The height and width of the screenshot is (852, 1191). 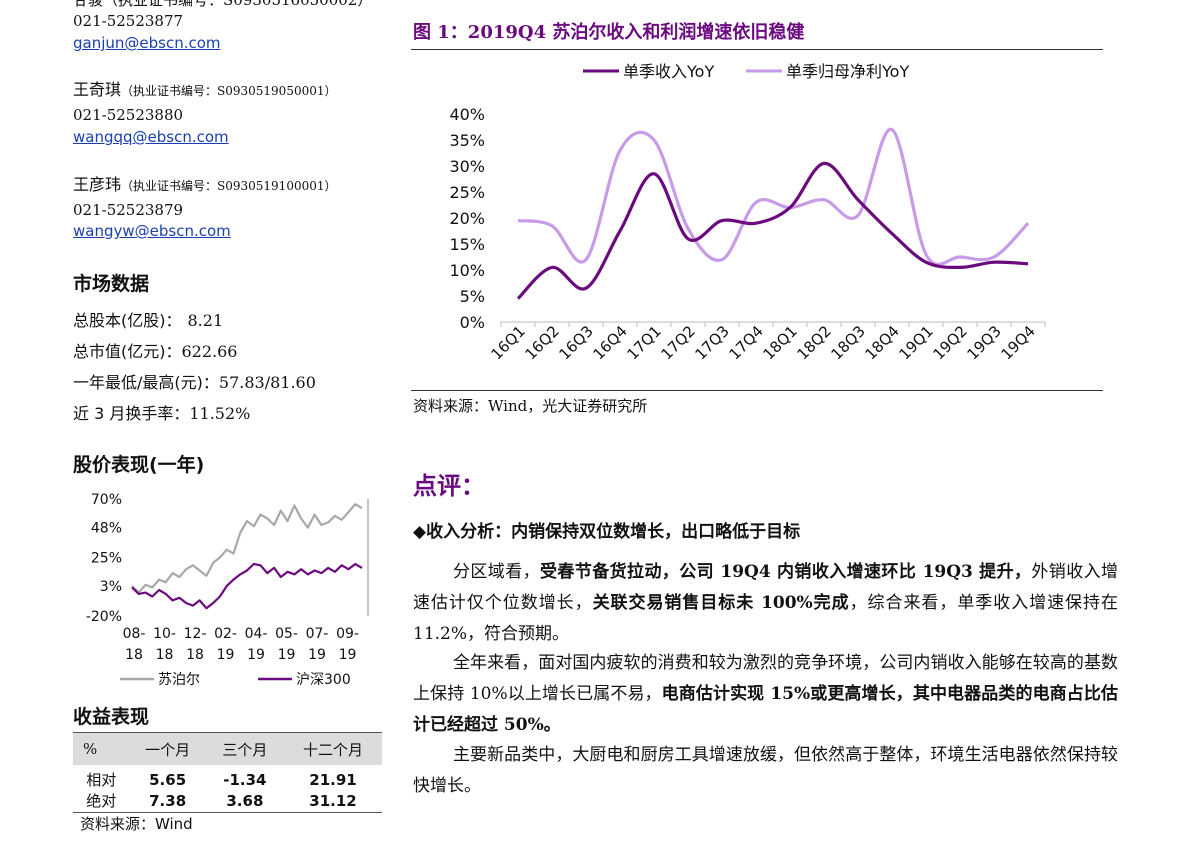 I want to click on analyst-2: 王奇琪（执业证书编号：S0930519050001）, so click(x=205, y=90).